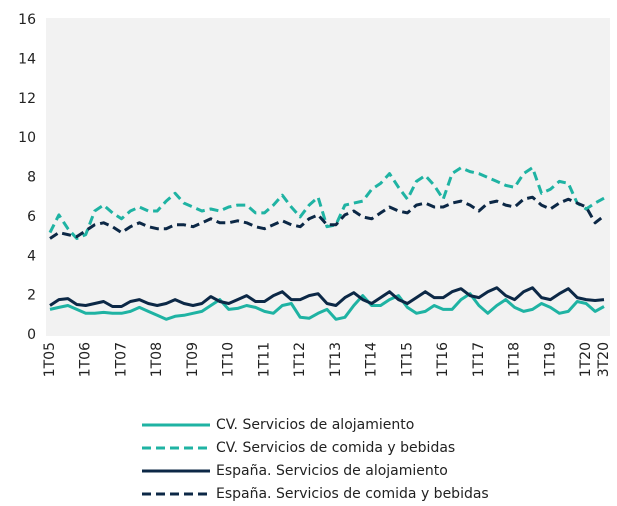  I want to click on y-tick-label: 0, so click(31, 335).